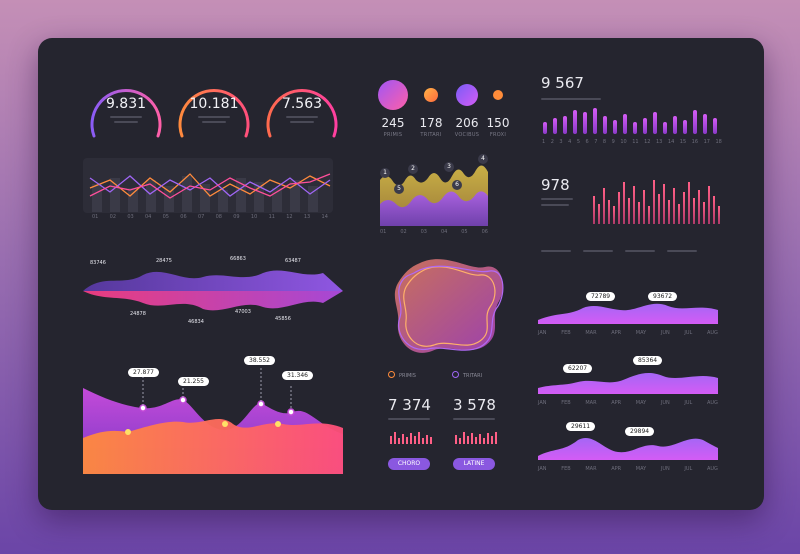 The height and width of the screenshot is (554, 800). I want to click on x-tick: 8, so click(604, 142).